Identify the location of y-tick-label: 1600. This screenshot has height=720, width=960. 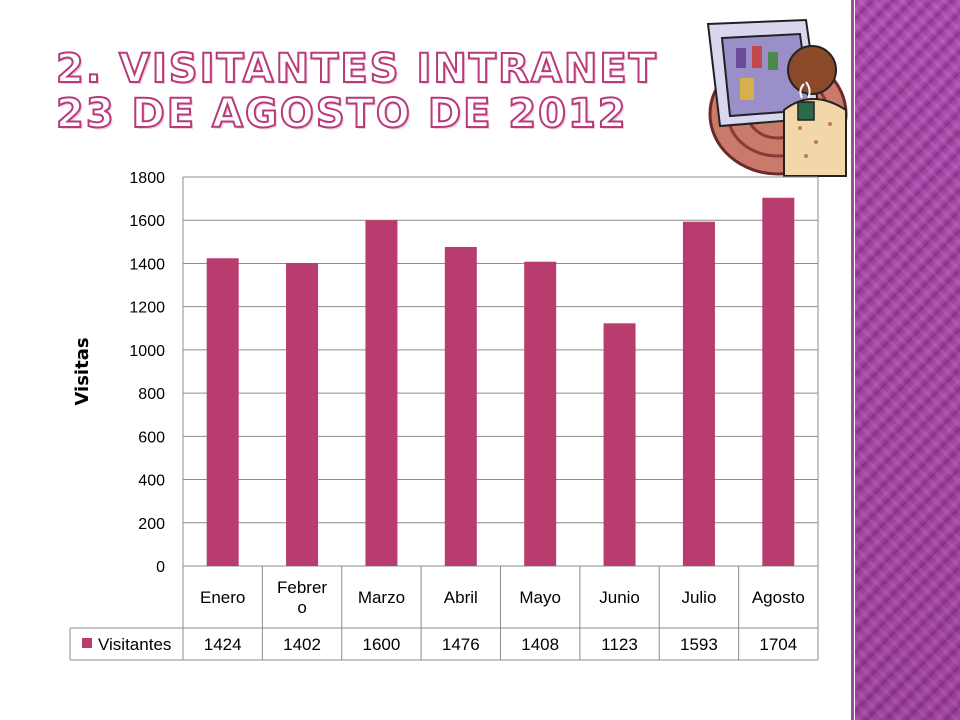
(147, 221).